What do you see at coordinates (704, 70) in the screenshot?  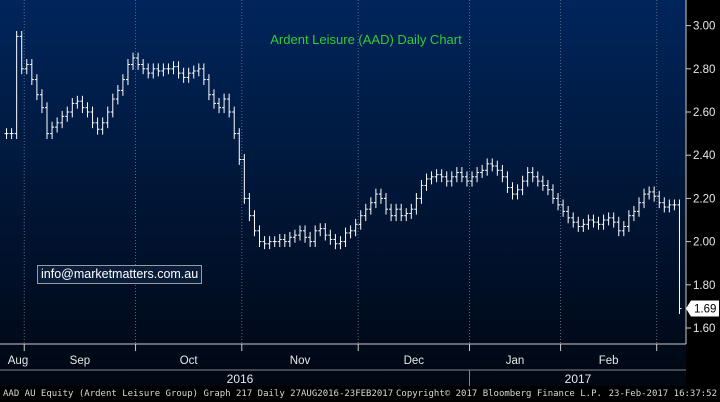 I see `y-tick-label: 2.80` at bounding box center [704, 70].